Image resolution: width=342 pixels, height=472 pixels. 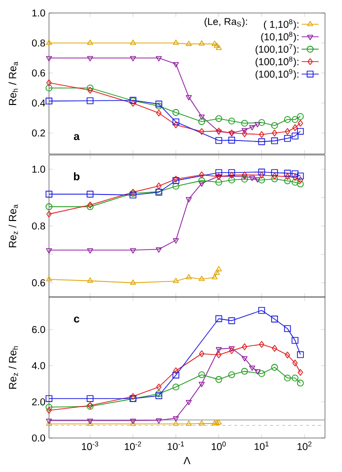 What do you see at coordinates (225, 22) in the screenshot?
I see `legend-title: (Le, Ra$_{S}$):` at bounding box center [225, 22].